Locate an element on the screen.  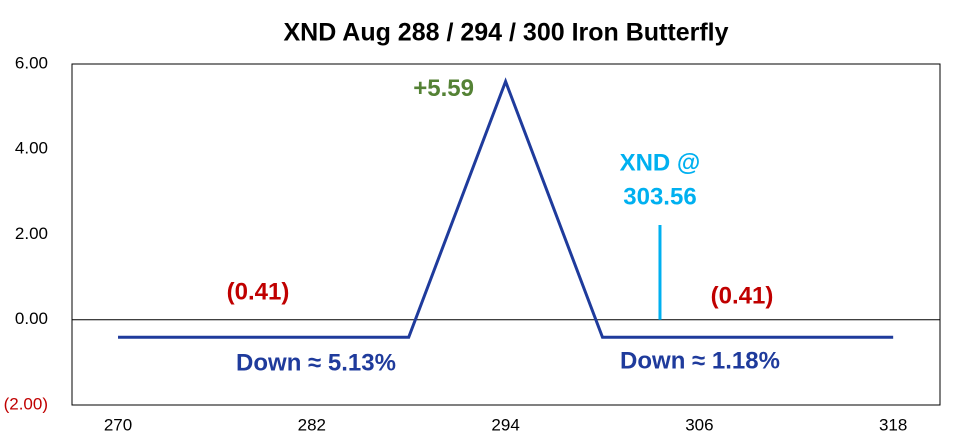
x-tick-label: 318 is located at coordinates (893, 424).